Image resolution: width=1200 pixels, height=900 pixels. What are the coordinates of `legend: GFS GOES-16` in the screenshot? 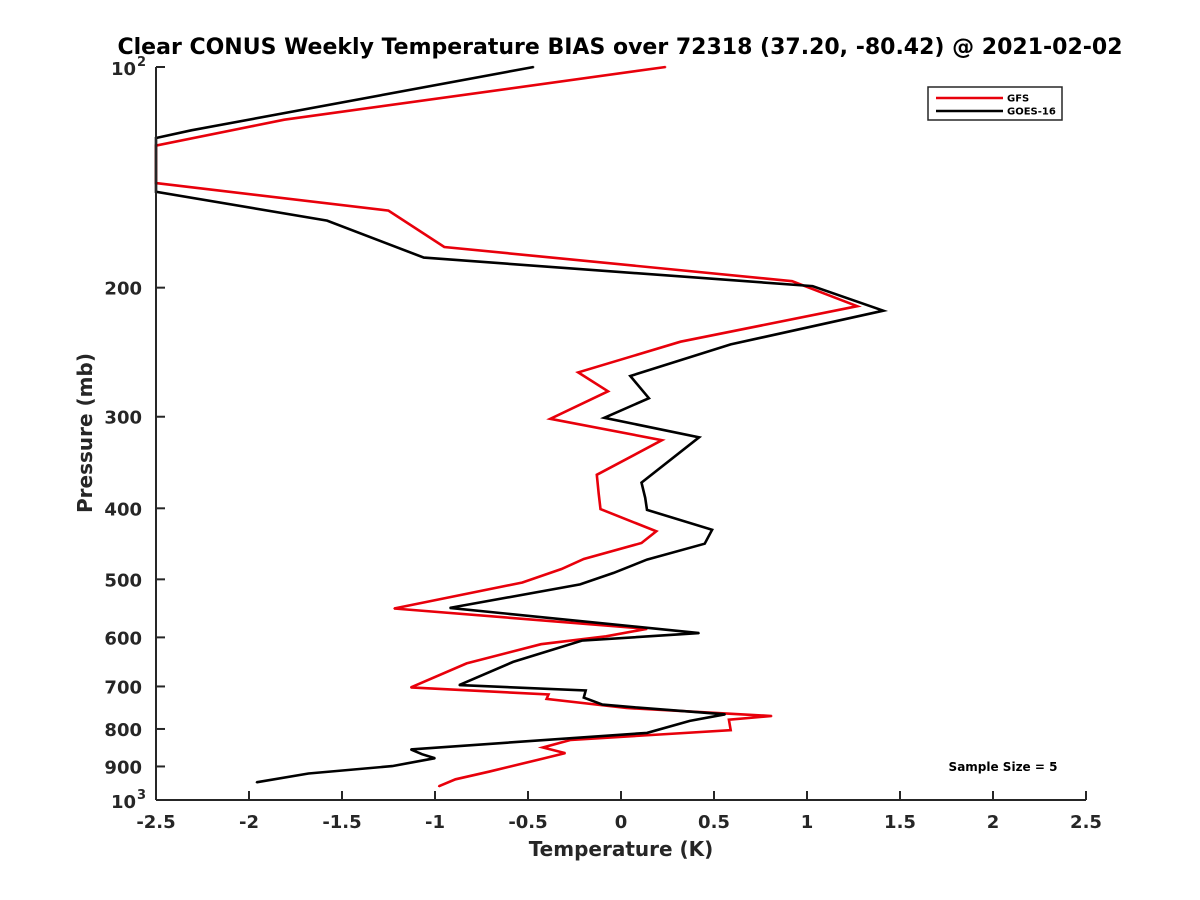 It's located at (995, 103).